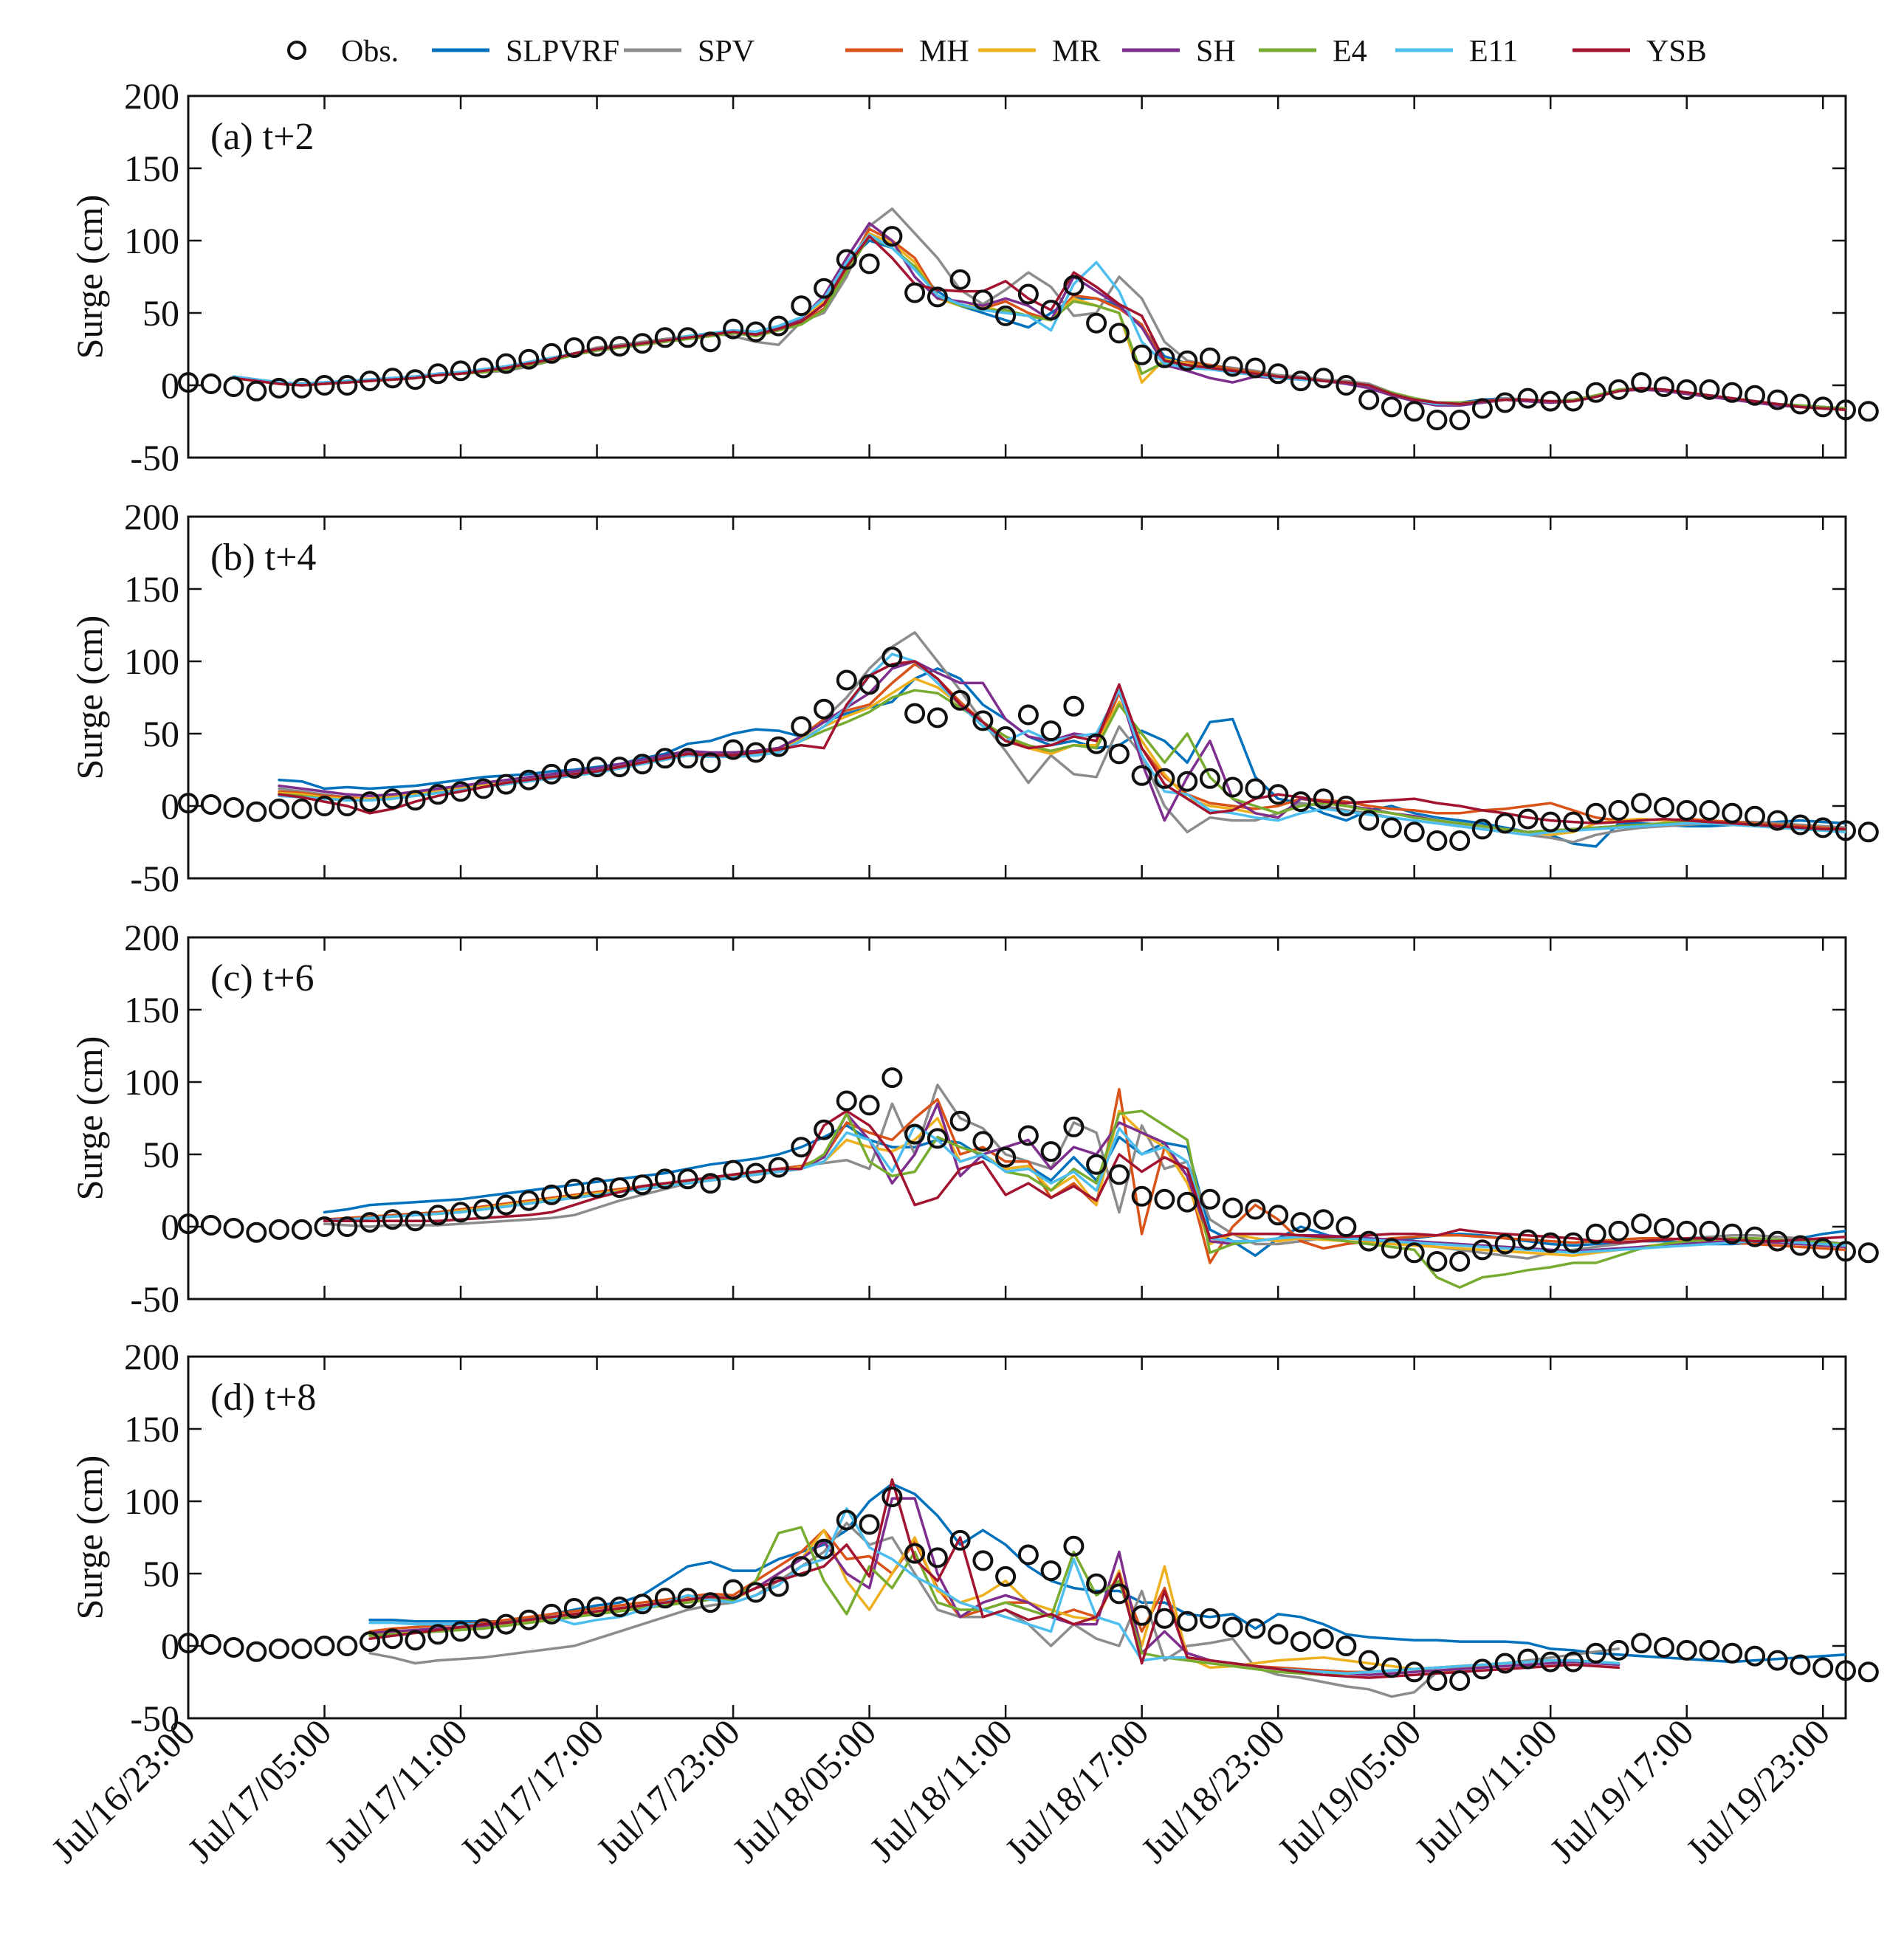  I want to click on y-tick-label: 100, so click(151, 1501).